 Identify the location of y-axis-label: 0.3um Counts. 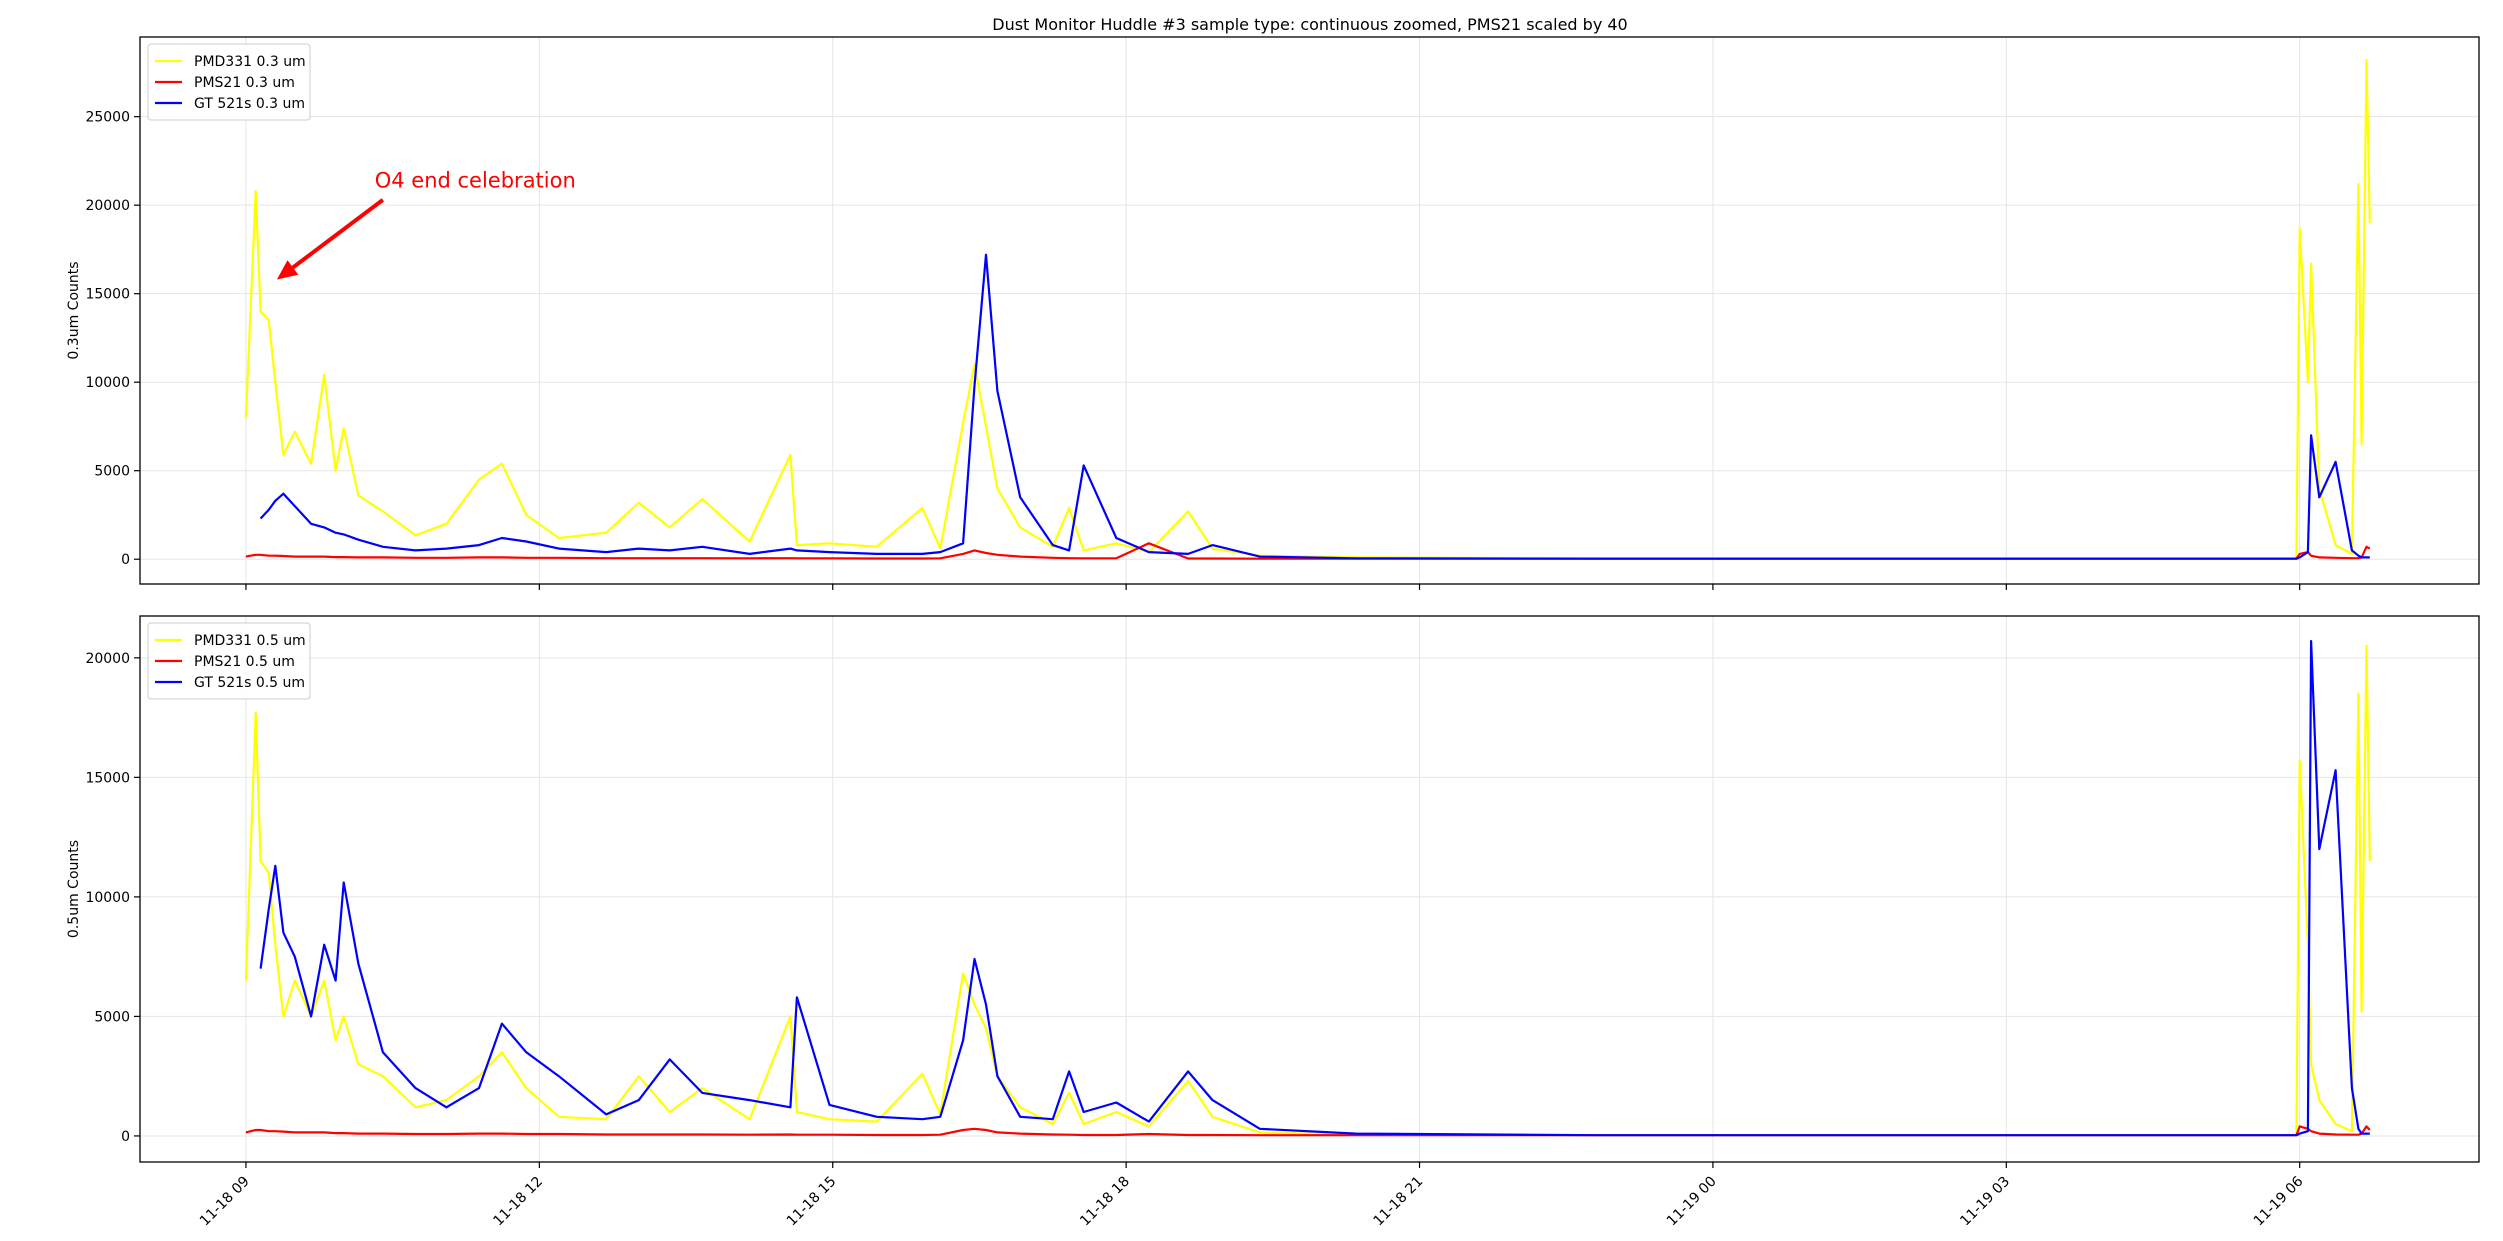
(74, 310).